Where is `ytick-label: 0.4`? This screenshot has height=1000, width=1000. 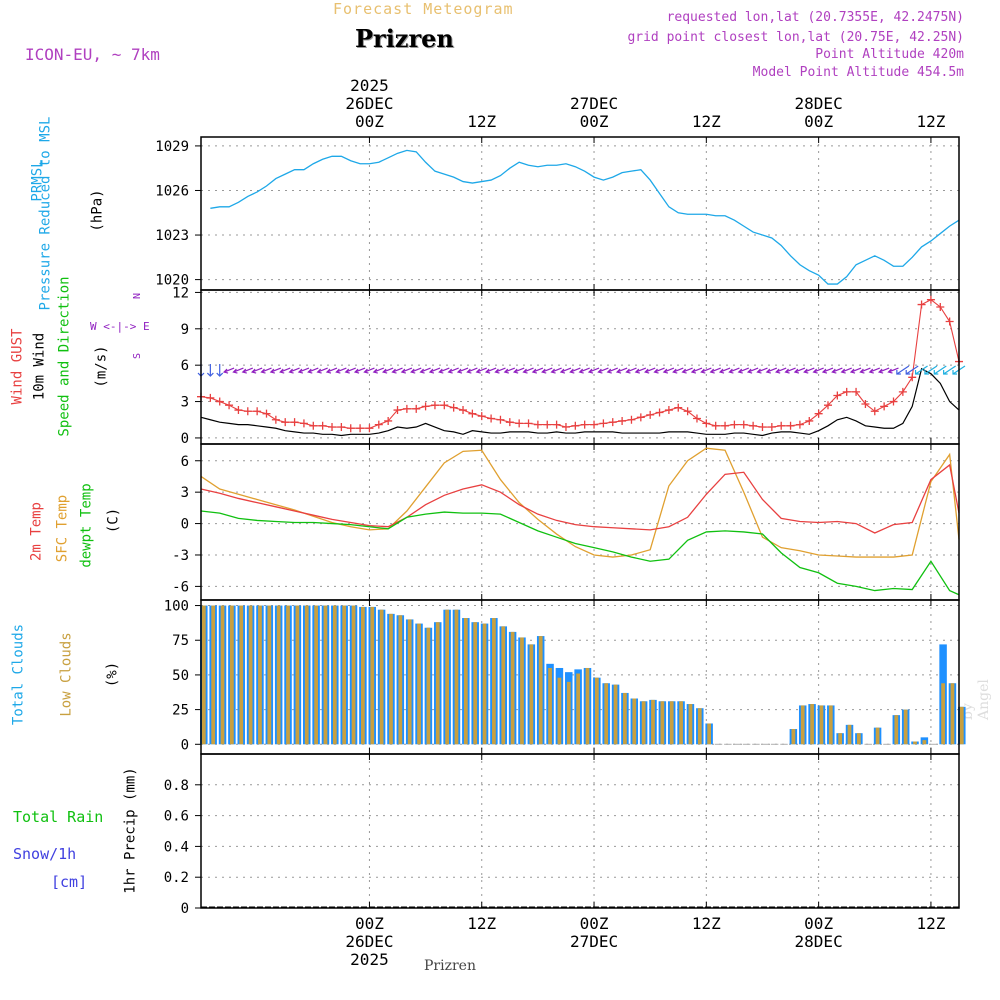 ytick-label: 0.4 is located at coordinates (176, 847).